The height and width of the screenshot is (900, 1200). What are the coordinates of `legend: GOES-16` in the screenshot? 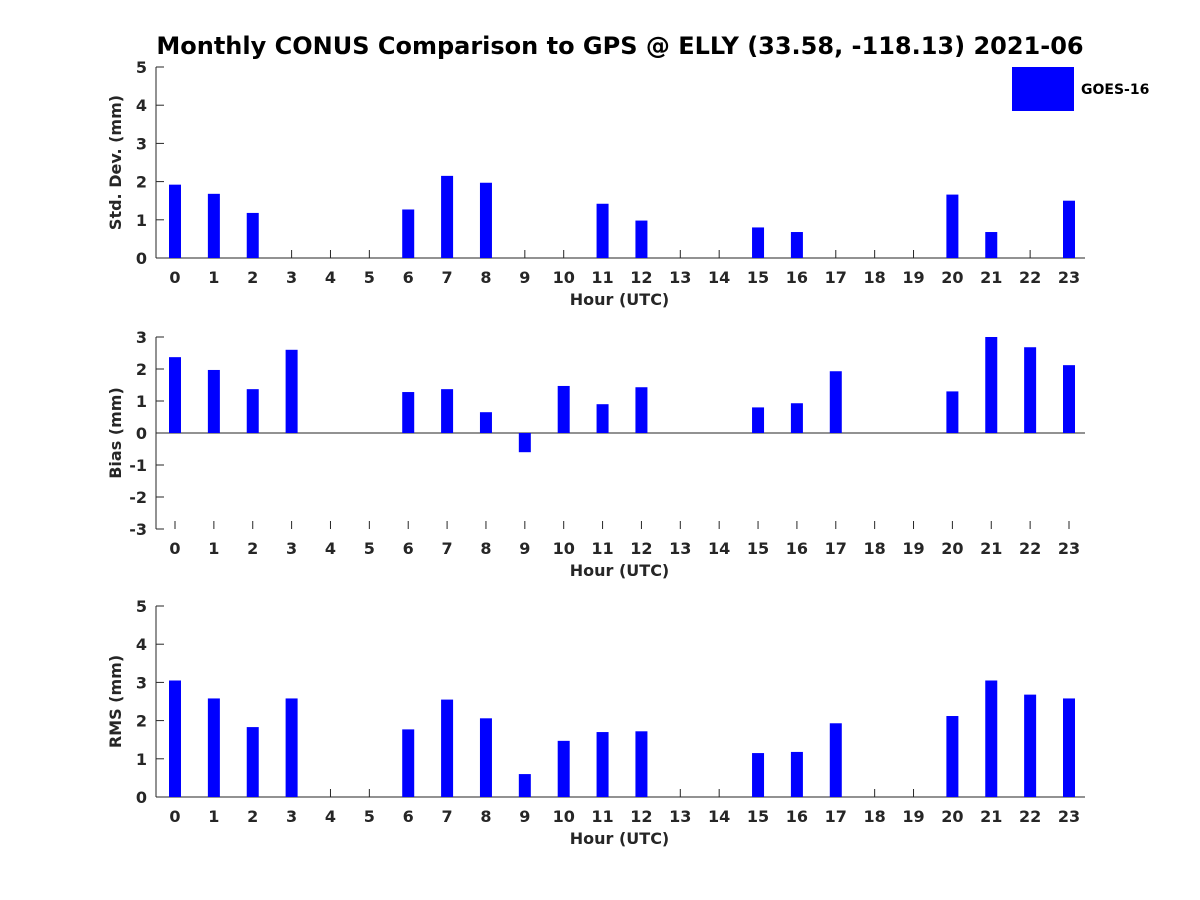 It's located at (1080, 89).